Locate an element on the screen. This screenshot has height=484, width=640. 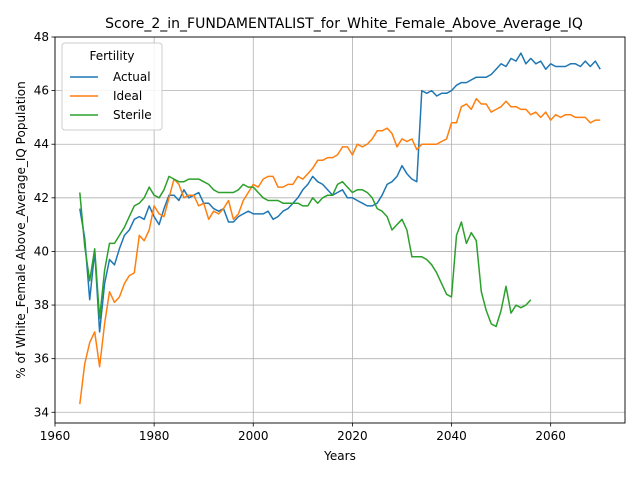
legend-label-sterile: Sterile is located at coordinates (132, 115).